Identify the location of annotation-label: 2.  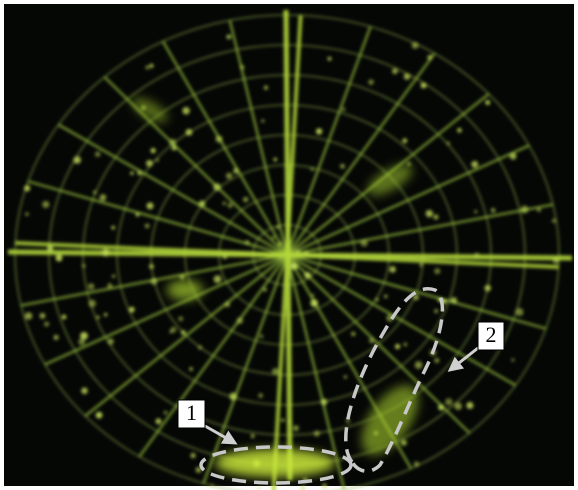
(491, 334).